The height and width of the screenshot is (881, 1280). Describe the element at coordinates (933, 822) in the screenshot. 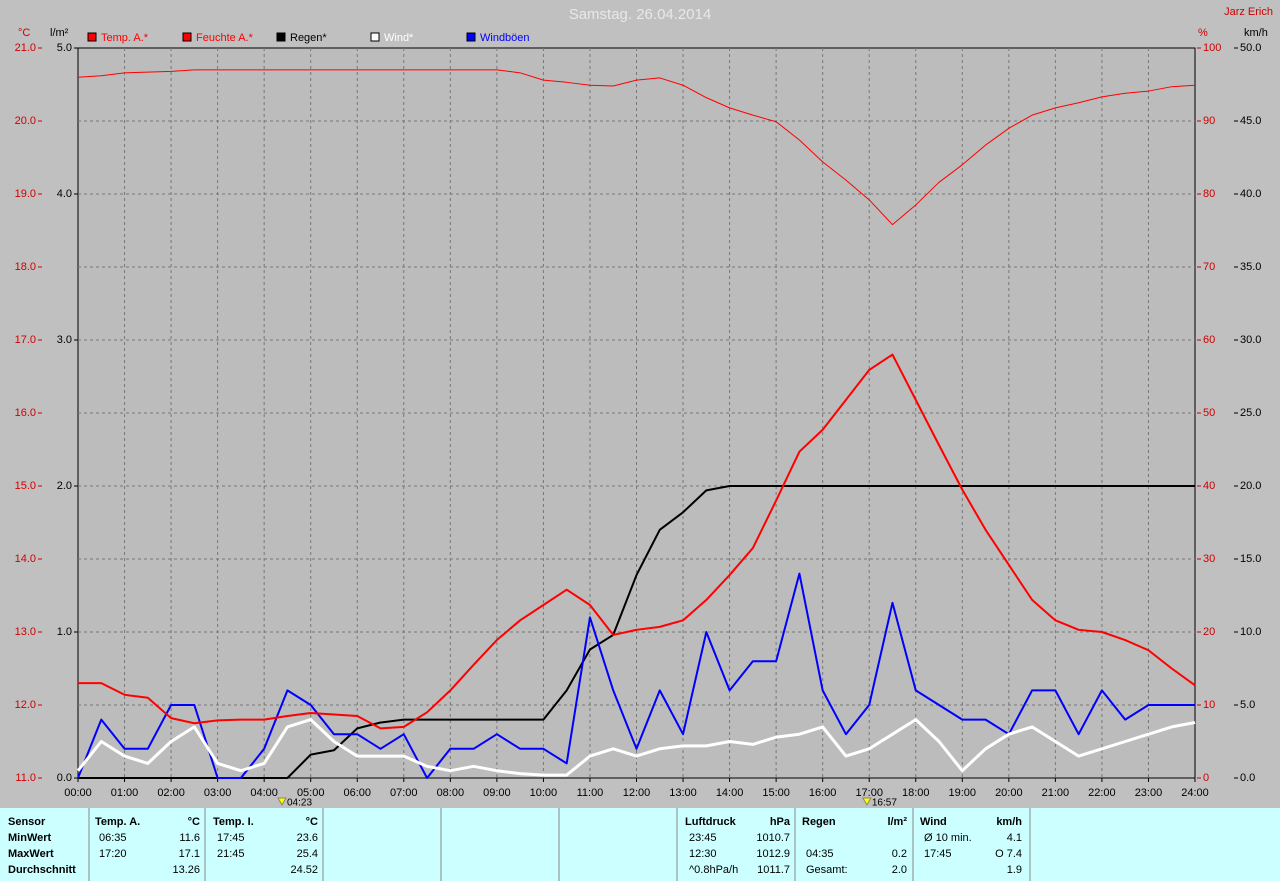

I see `table-header: Wind` at that location.